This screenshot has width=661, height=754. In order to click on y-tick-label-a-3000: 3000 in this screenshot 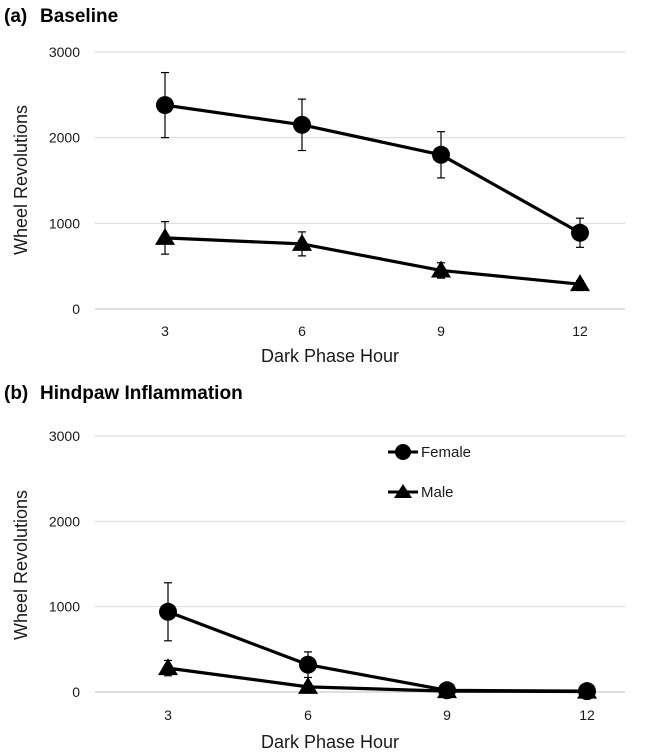, I will do `click(64, 52)`.